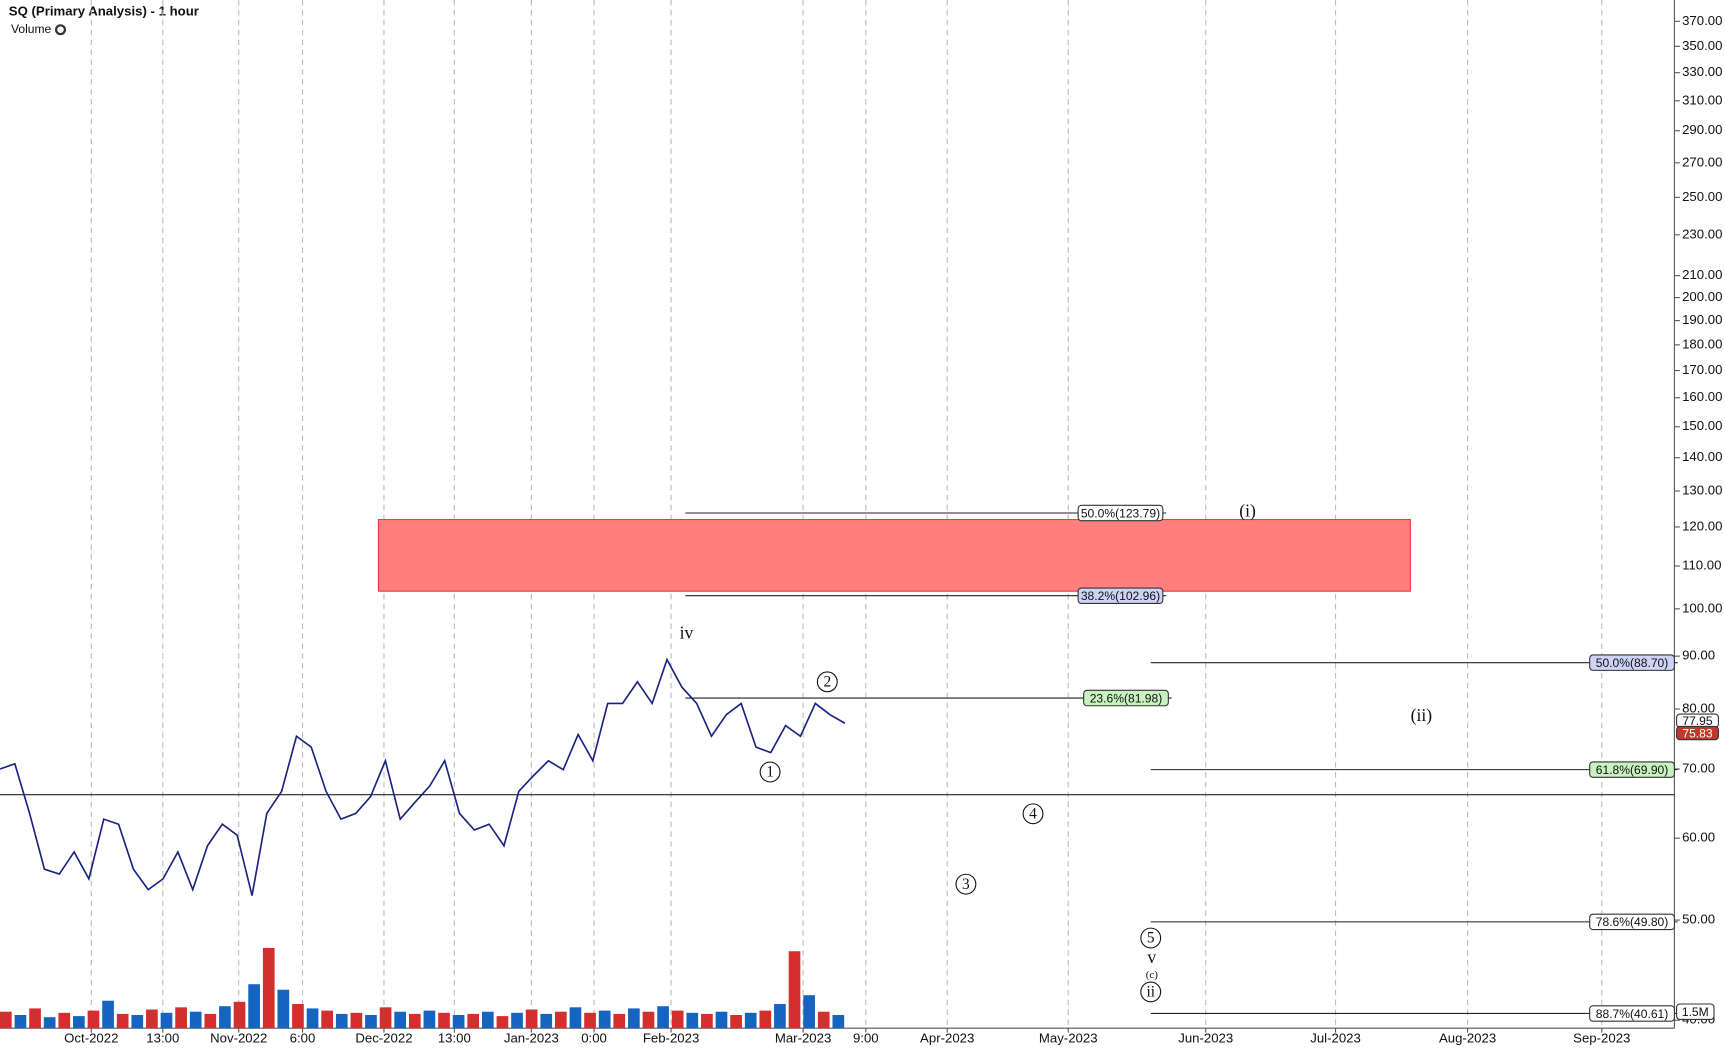 The image size is (1725, 1048). What do you see at coordinates (1702, 369) in the screenshot?
I see `y-tick-label: 170.00` at bounding box center [1702, 369].